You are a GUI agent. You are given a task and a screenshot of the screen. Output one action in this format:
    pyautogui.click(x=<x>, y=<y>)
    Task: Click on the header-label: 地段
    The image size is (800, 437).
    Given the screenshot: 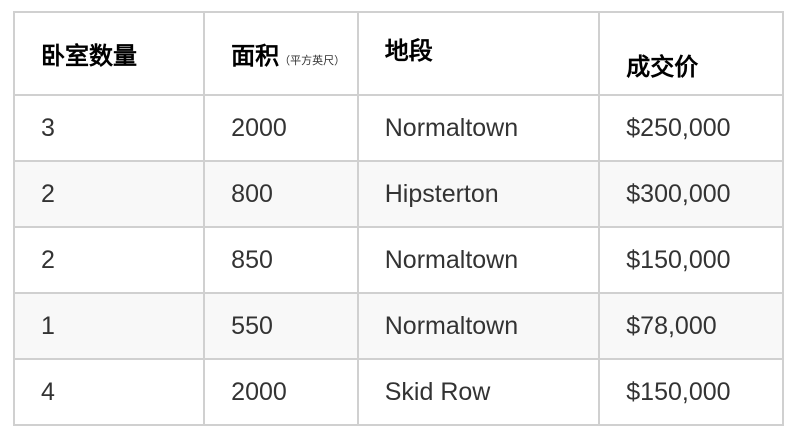 What is the action you would take?
    pyautogui.click(x=408, y=51)
    